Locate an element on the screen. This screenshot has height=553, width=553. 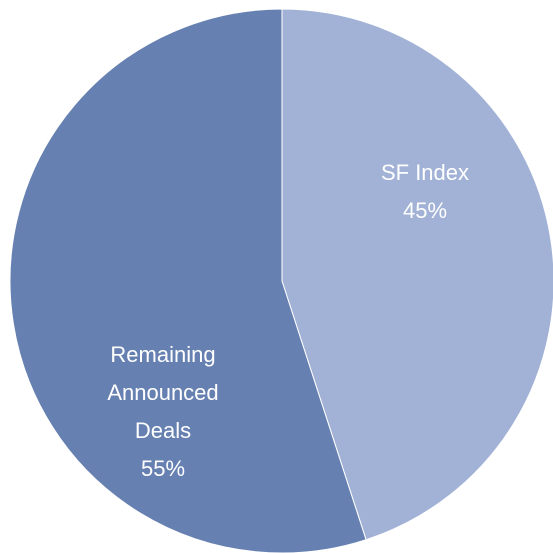
value-label: 55% is located at coordinates (163, 468).